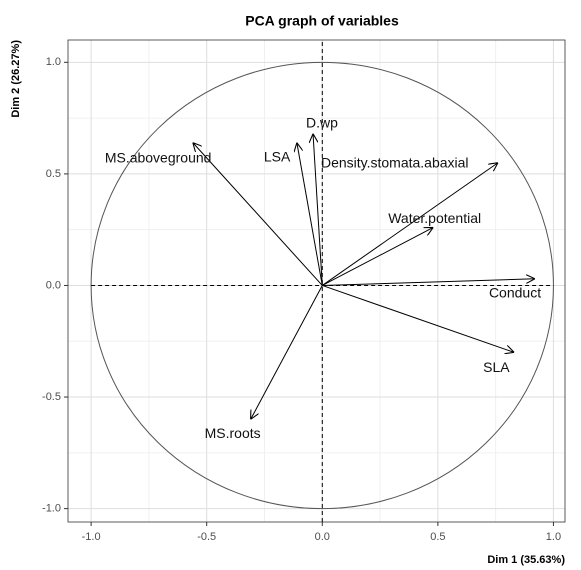 Image resolution: width=581 pixels, height=570 pixels. What do you see at coordinates (277, 156) in the screenshot?
I see `variable-label: LSA` at bounding box center [277, 156].